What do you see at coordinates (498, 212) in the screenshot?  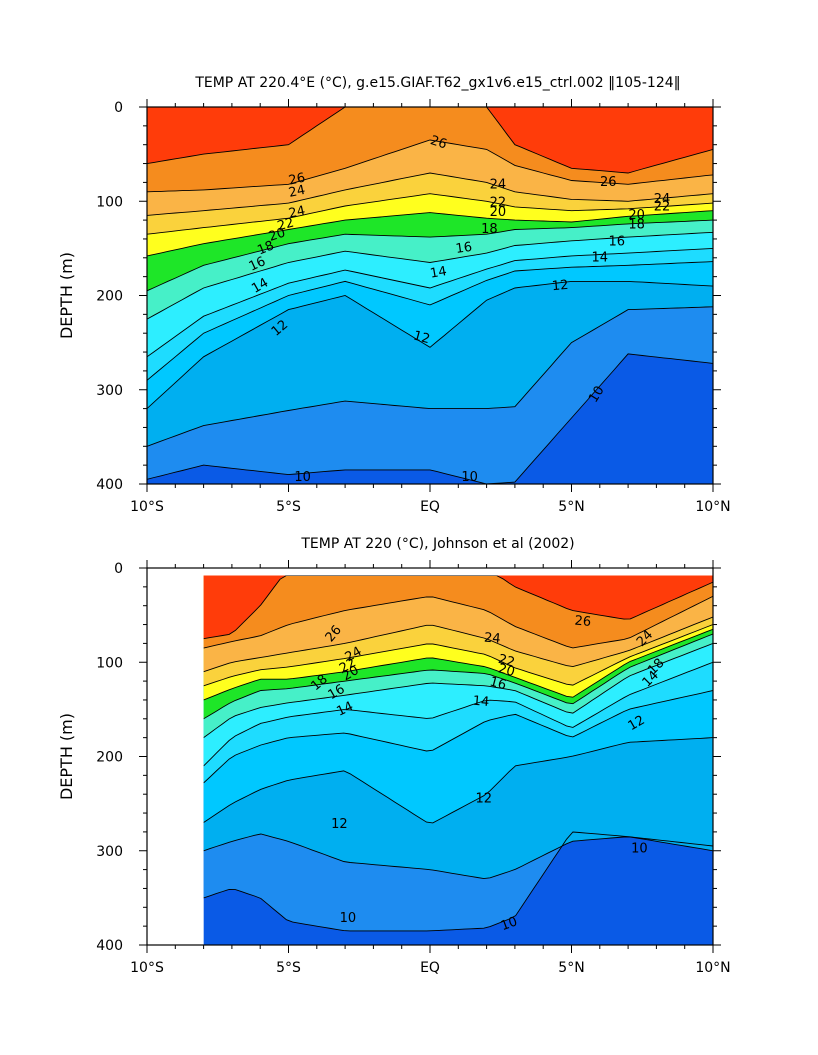 I see `contour-label-12: 20` at bounding box center [498, 212].